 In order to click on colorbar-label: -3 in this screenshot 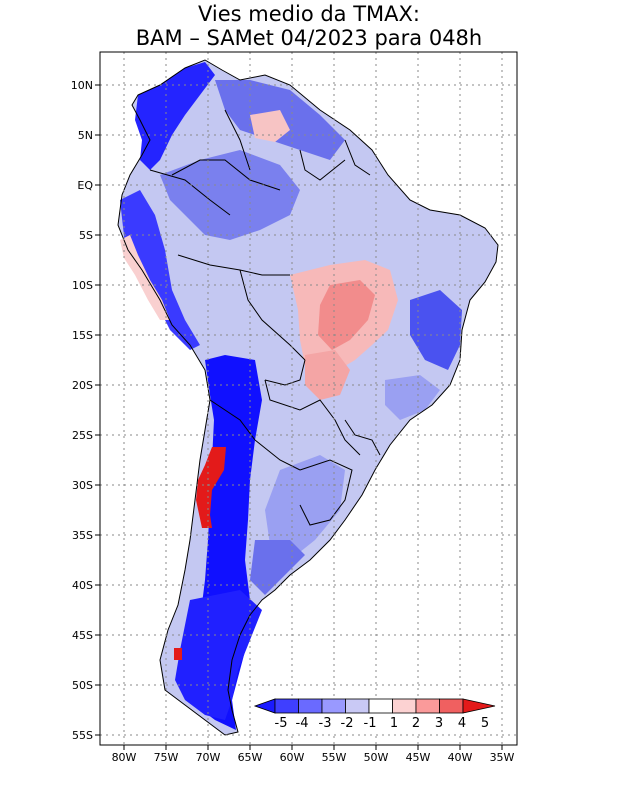, I will do `click(325, 723)`.